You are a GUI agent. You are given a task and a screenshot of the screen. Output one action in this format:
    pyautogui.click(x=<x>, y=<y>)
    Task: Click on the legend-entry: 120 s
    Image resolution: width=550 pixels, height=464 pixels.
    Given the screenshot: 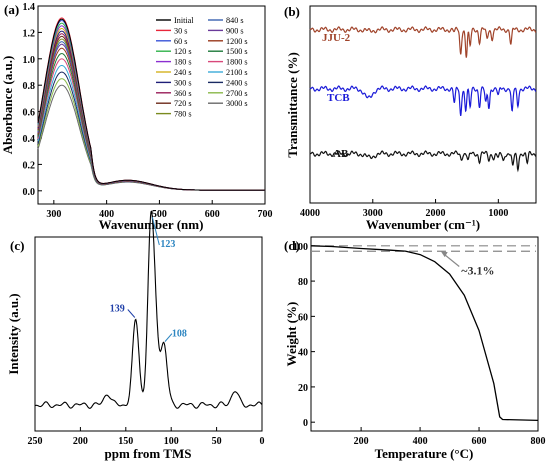 What is the action you would take?
    pyautogui.click(x=183, y=51)
    